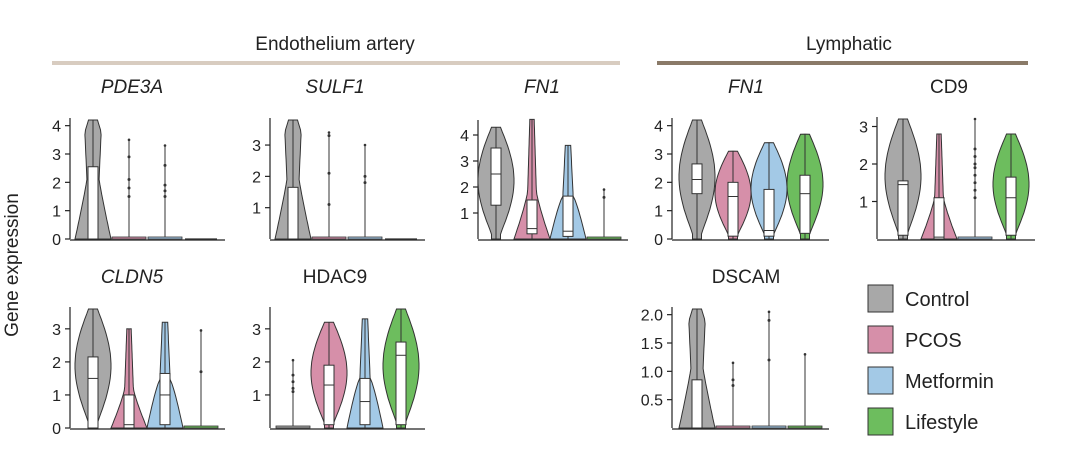 This screenshot has width=1079, height=462. What do you see at coordinates (335, 44) in the screenshot?
I see `group-label-endothelium: Endothelium artery` at bounding box center [335, 44].